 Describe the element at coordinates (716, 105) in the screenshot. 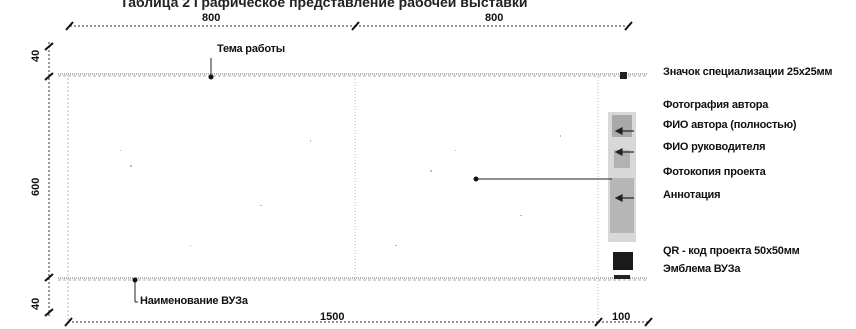

I see `label-author-photo: Фотография автора` at that location.